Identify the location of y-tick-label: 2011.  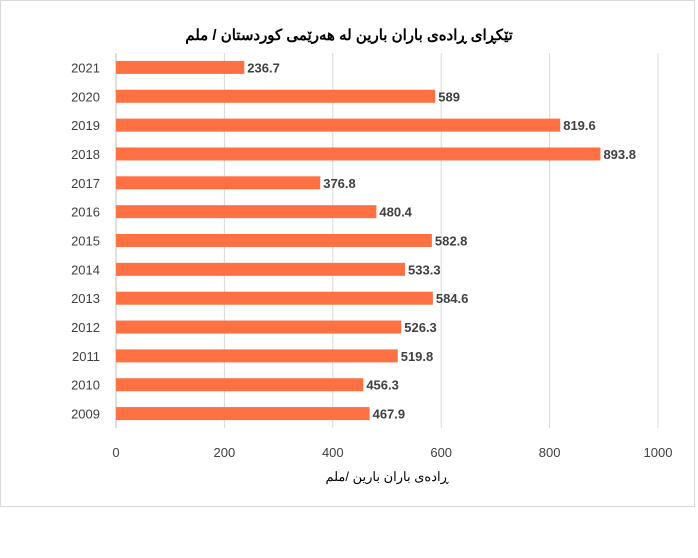
(86, 356).